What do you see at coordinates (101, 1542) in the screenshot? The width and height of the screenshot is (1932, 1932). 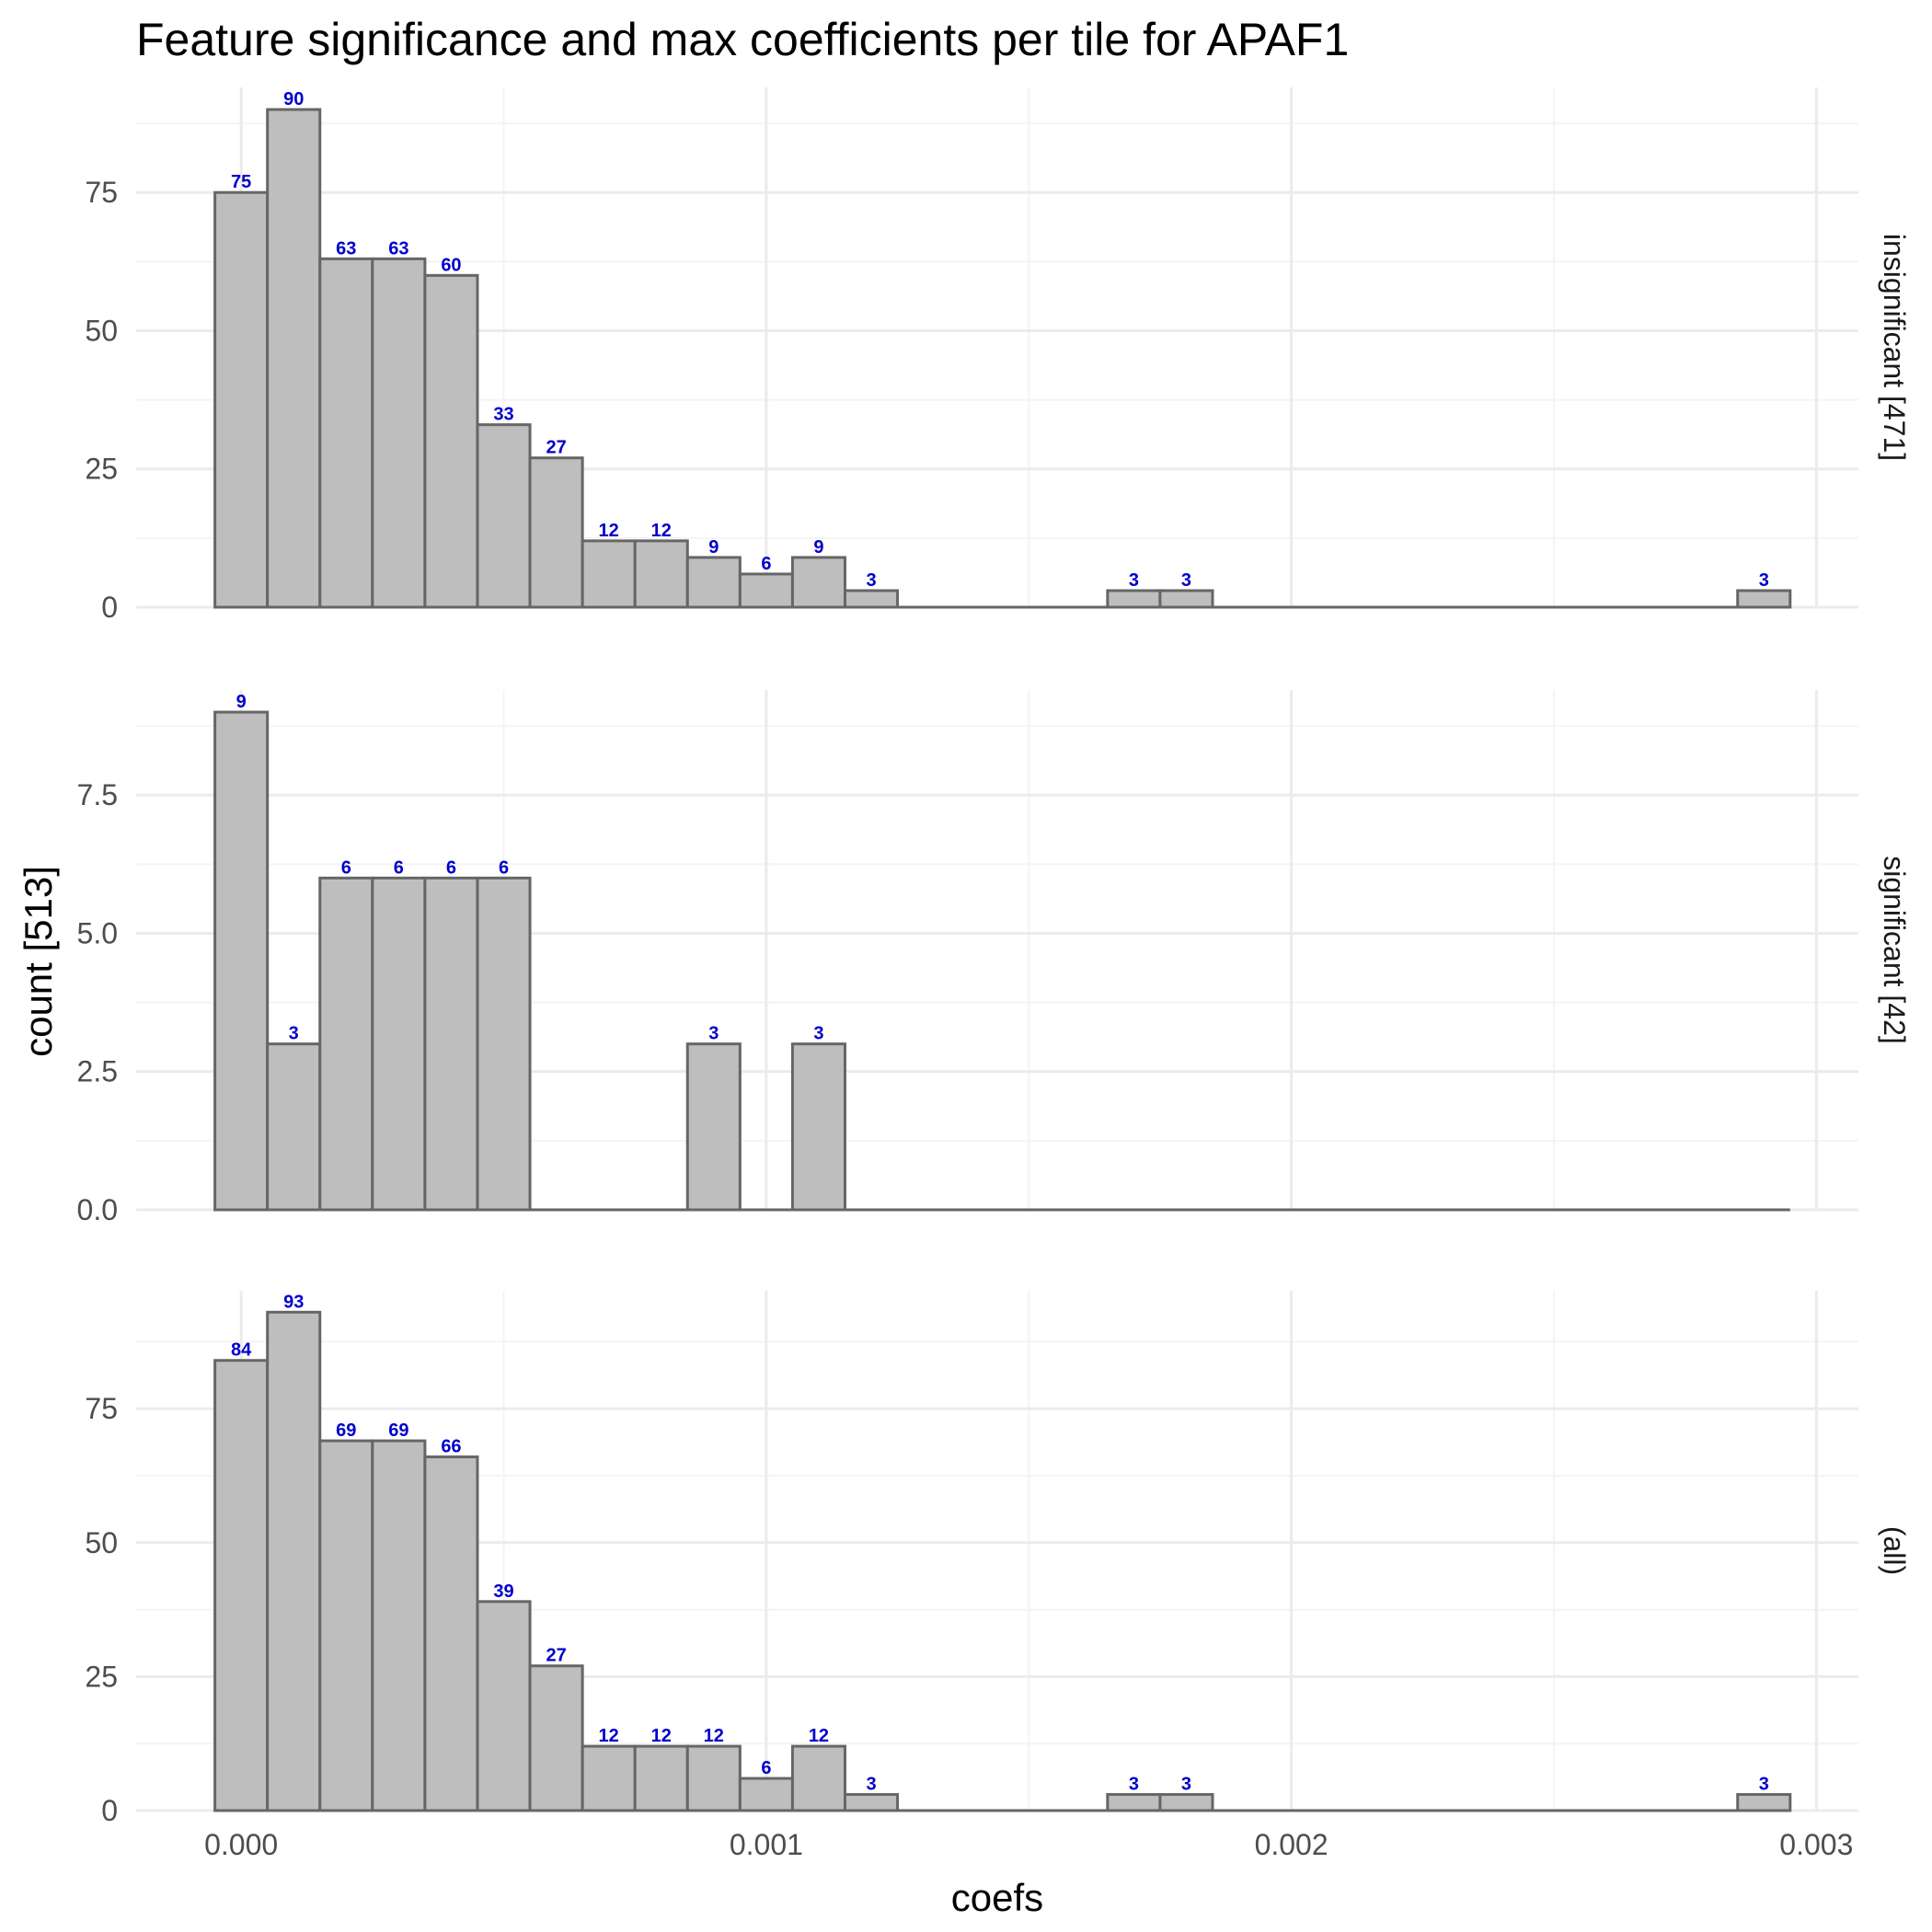 I see `y-tick-label: 50` at bounding box center [101, 1542].